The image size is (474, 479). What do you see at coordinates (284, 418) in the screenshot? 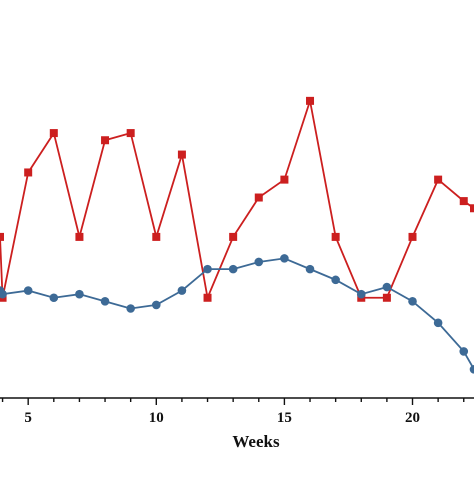
I see `x-tick-label: 15` at bounding box center [284, 418].